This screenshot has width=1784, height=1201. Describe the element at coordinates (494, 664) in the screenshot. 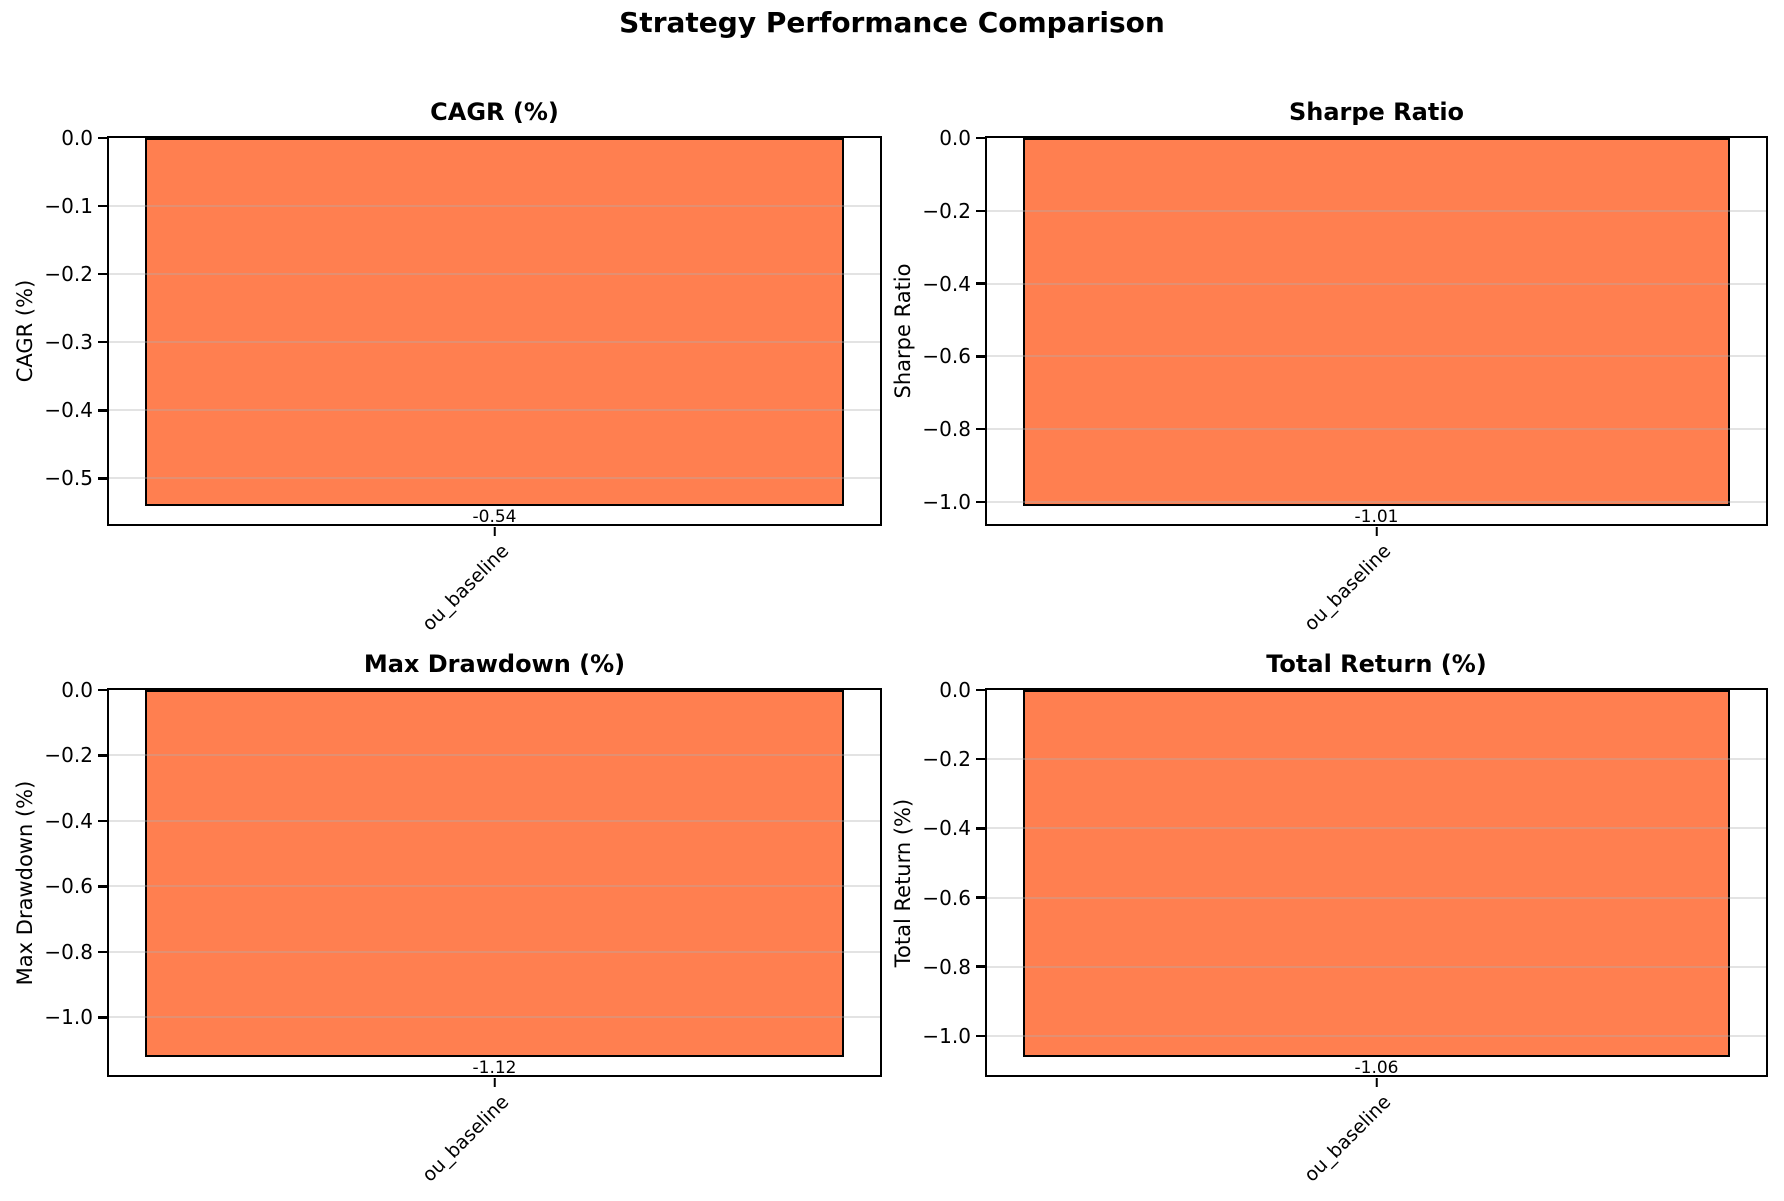

I see `subplot-title: Max Drawdown (%)` at that location.